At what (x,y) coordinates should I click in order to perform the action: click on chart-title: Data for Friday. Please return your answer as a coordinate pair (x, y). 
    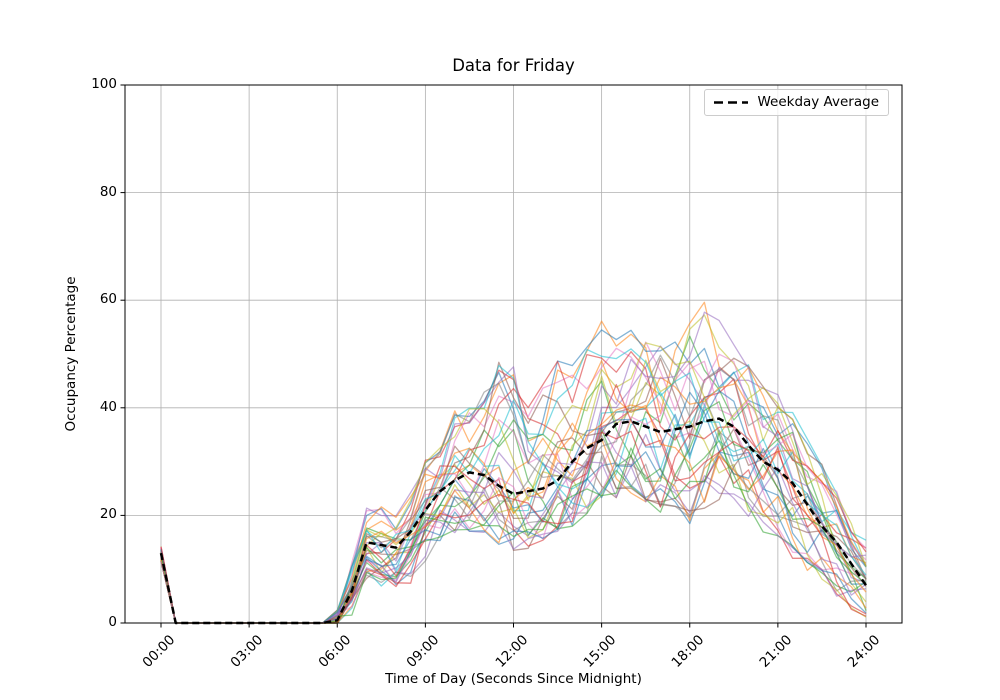
    Looking at the image, I should click on (513, 65).